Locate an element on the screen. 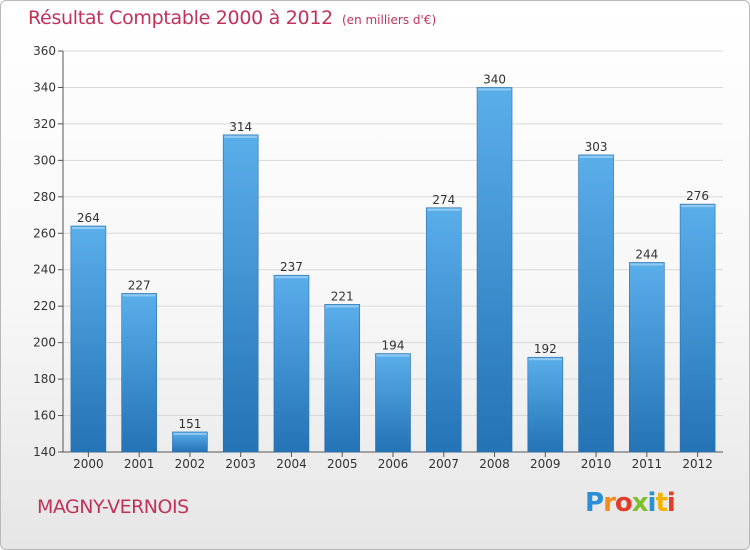 Image resolution: width=750 pixels, height=550 pixels. chart-title: Résultat Comptable 2000 à 2012 is located at coordinates (180, 18).